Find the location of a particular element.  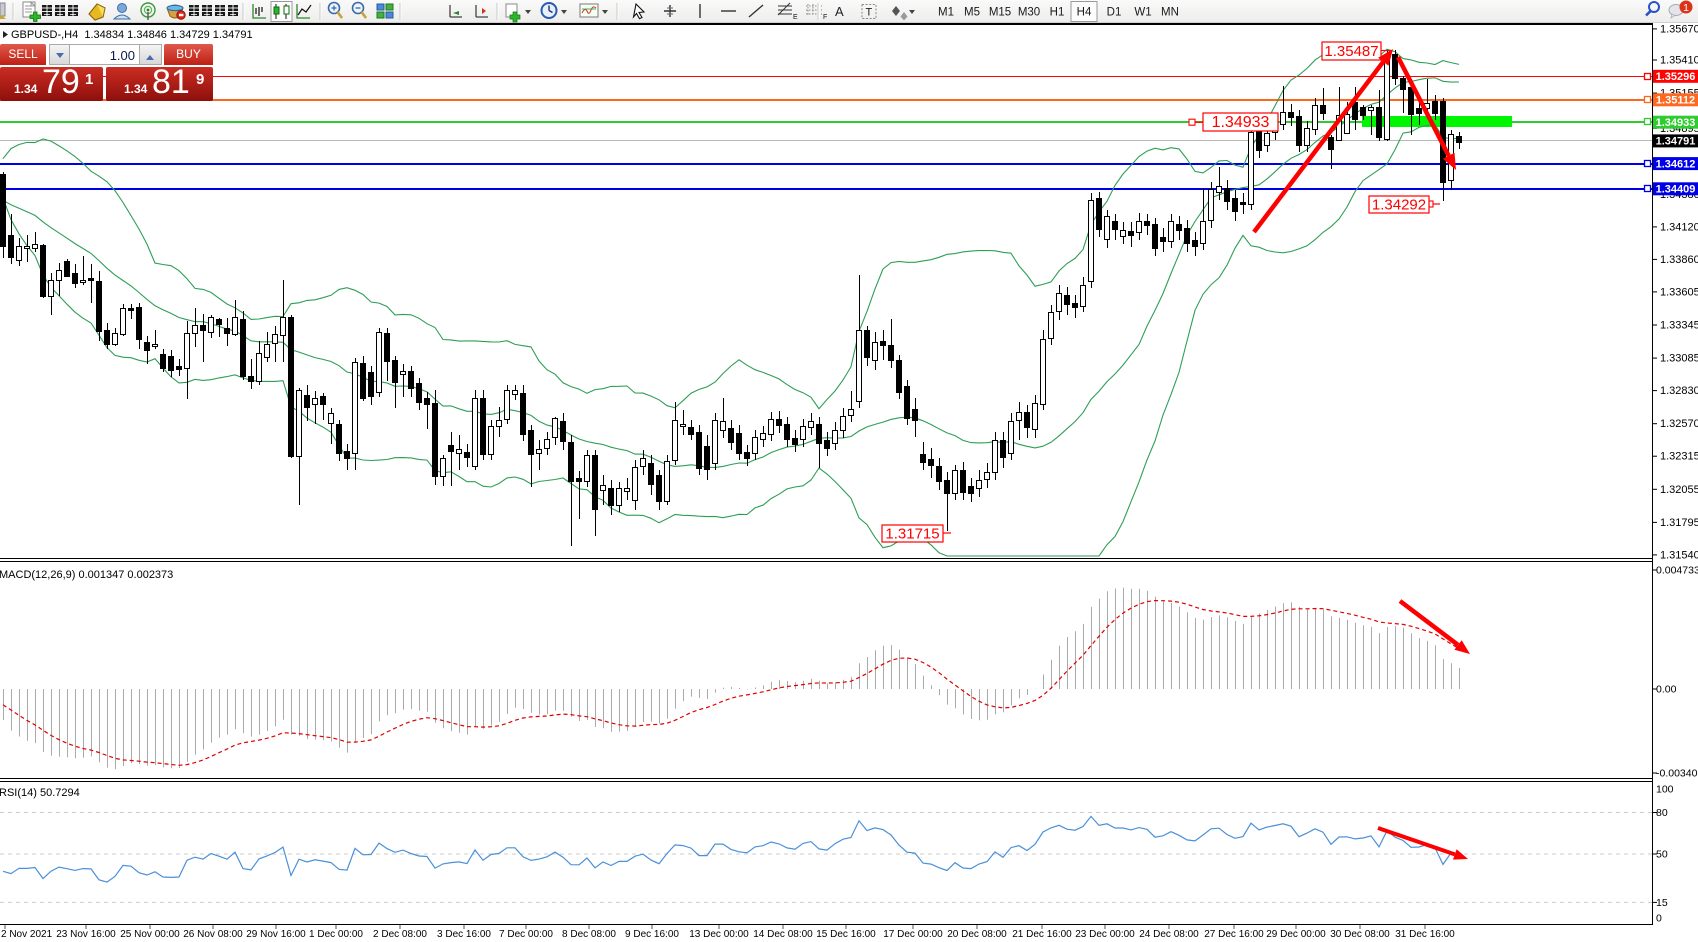

svg-text: 100 is located at coordinates (1665, 790).